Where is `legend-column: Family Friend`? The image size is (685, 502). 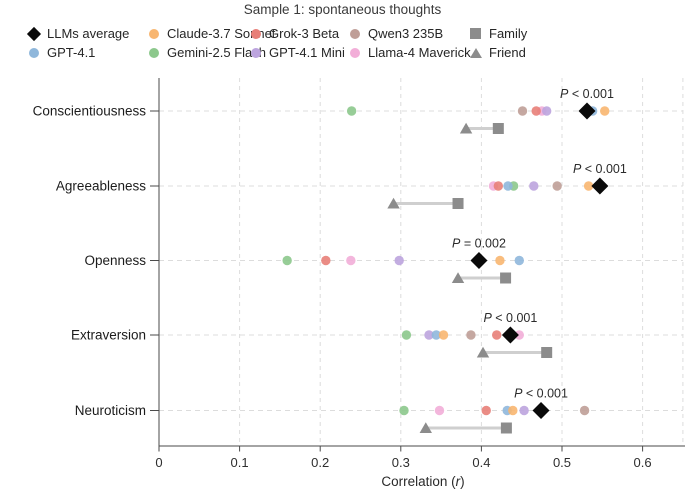 legend-column: Family Friend is located at coordinates (497, 43).